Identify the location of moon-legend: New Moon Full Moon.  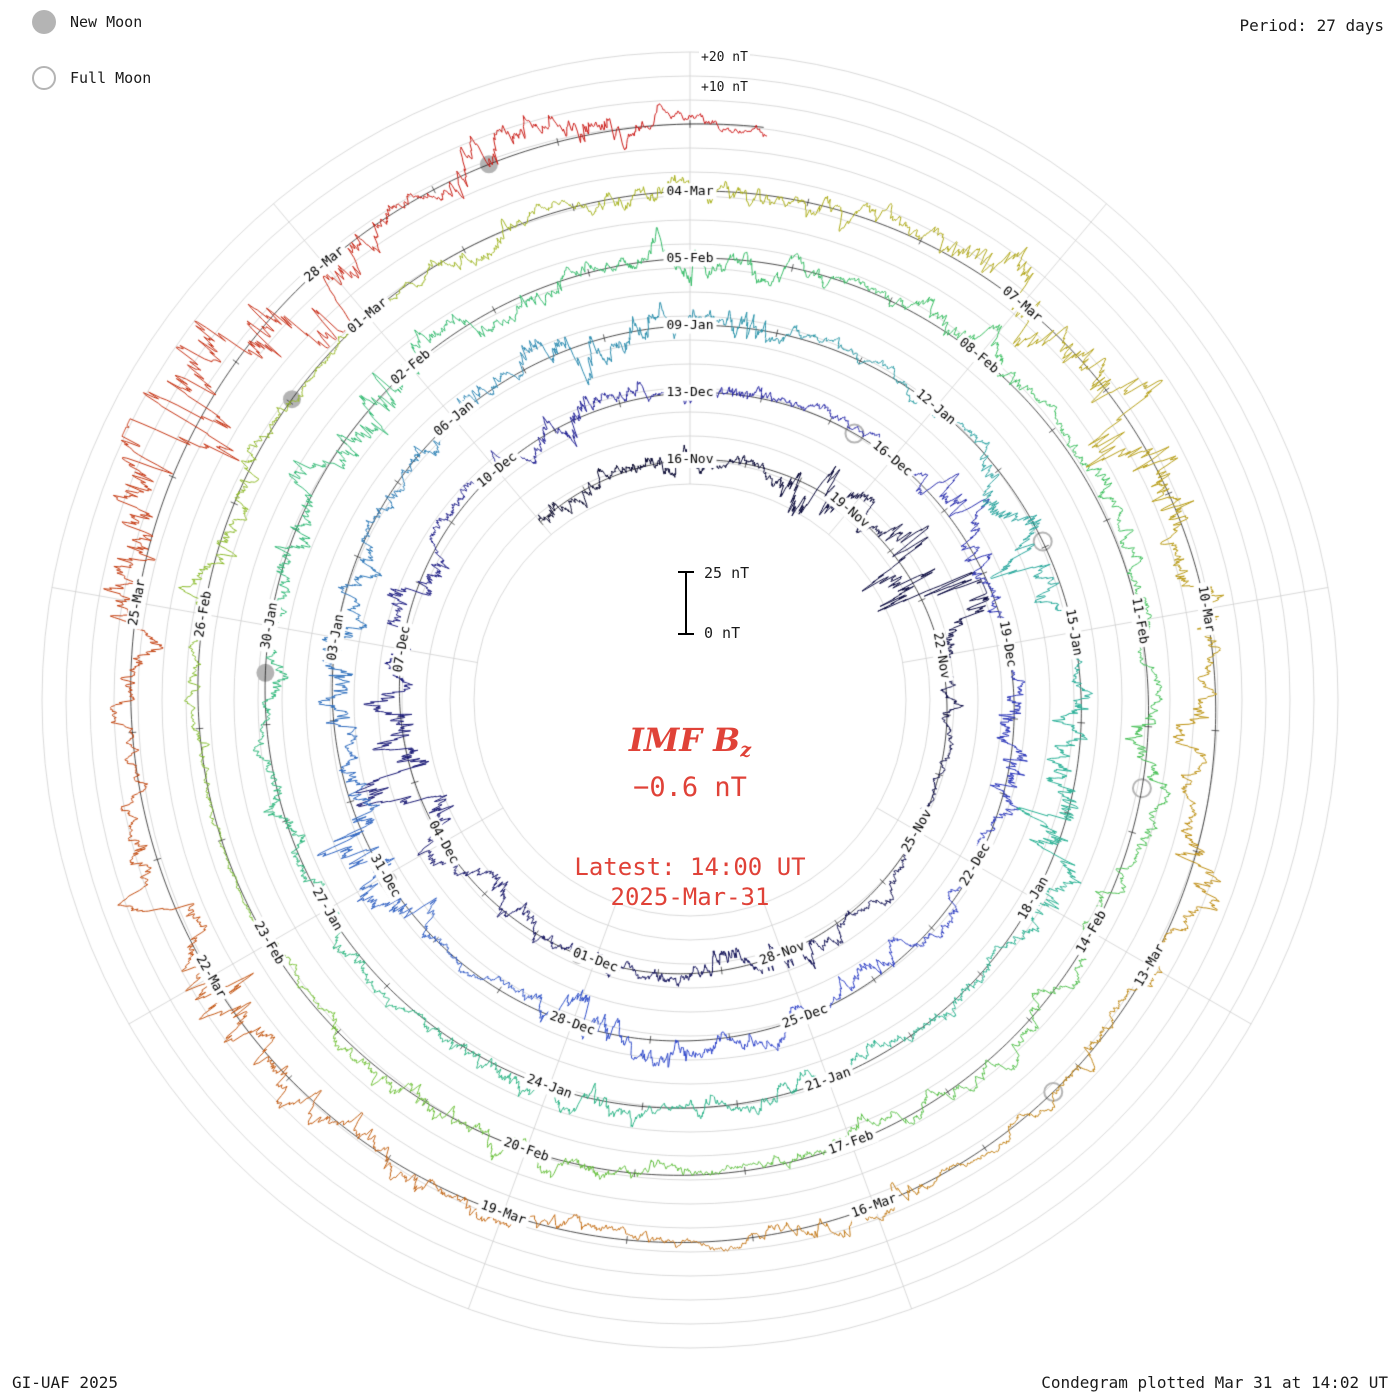
(91, 64).